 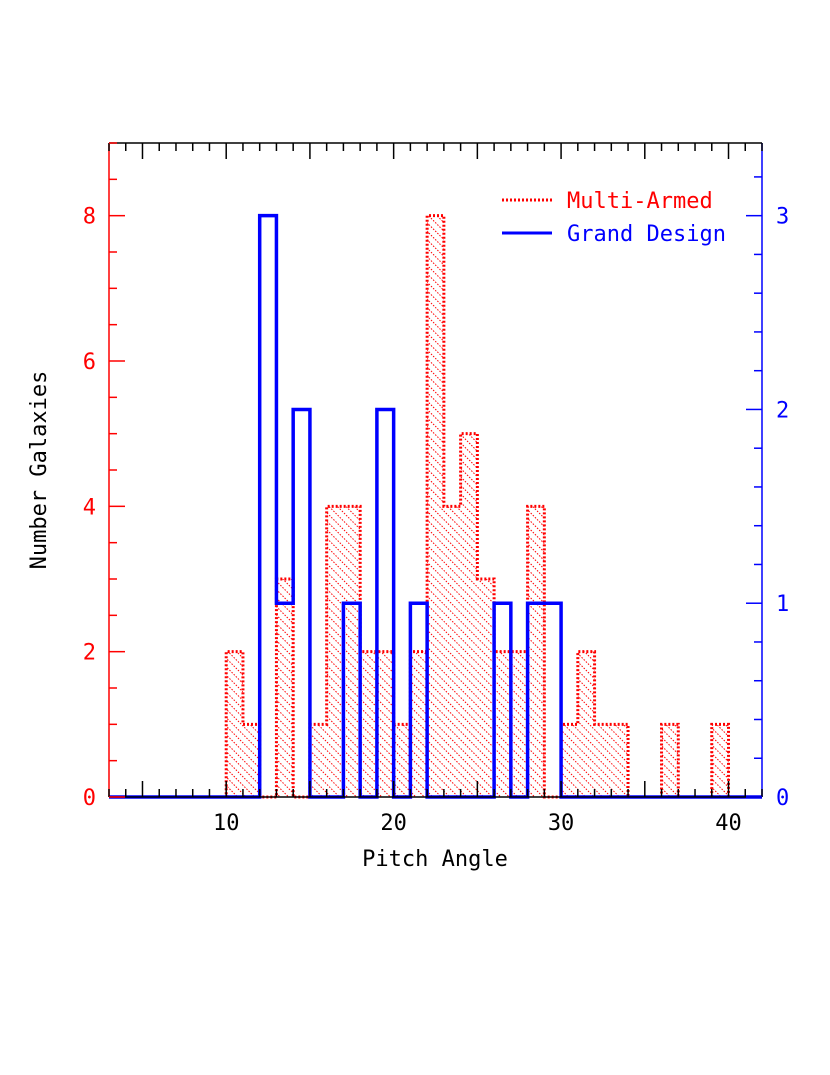 What do you see at coordinates (226, 823) in the screenshot?
I see `x-tick-label: 10` at bounding box center [226, 823].